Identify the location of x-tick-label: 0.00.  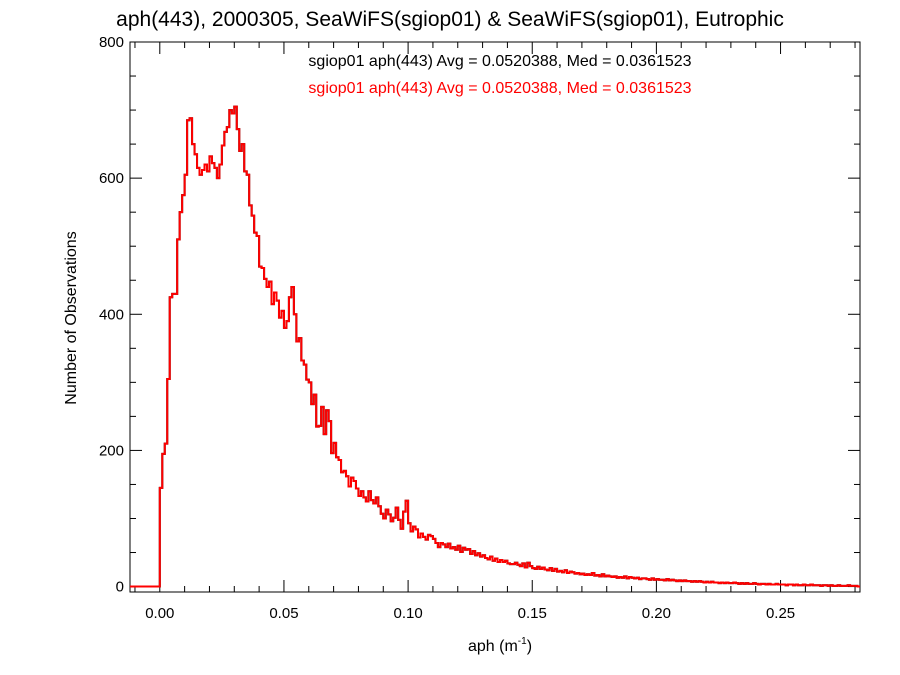
(159, 613).